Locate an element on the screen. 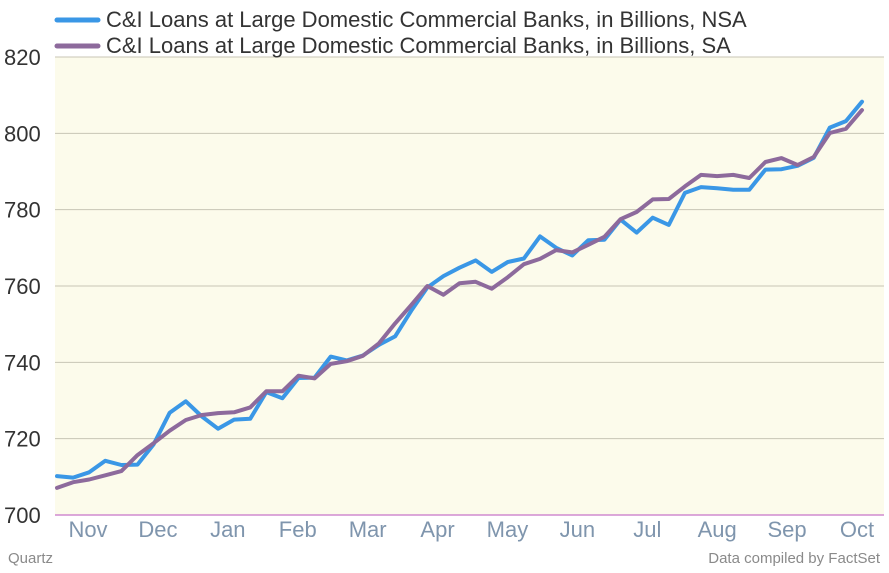  y-tick-label: 780 is located at coordinates (22, 210).